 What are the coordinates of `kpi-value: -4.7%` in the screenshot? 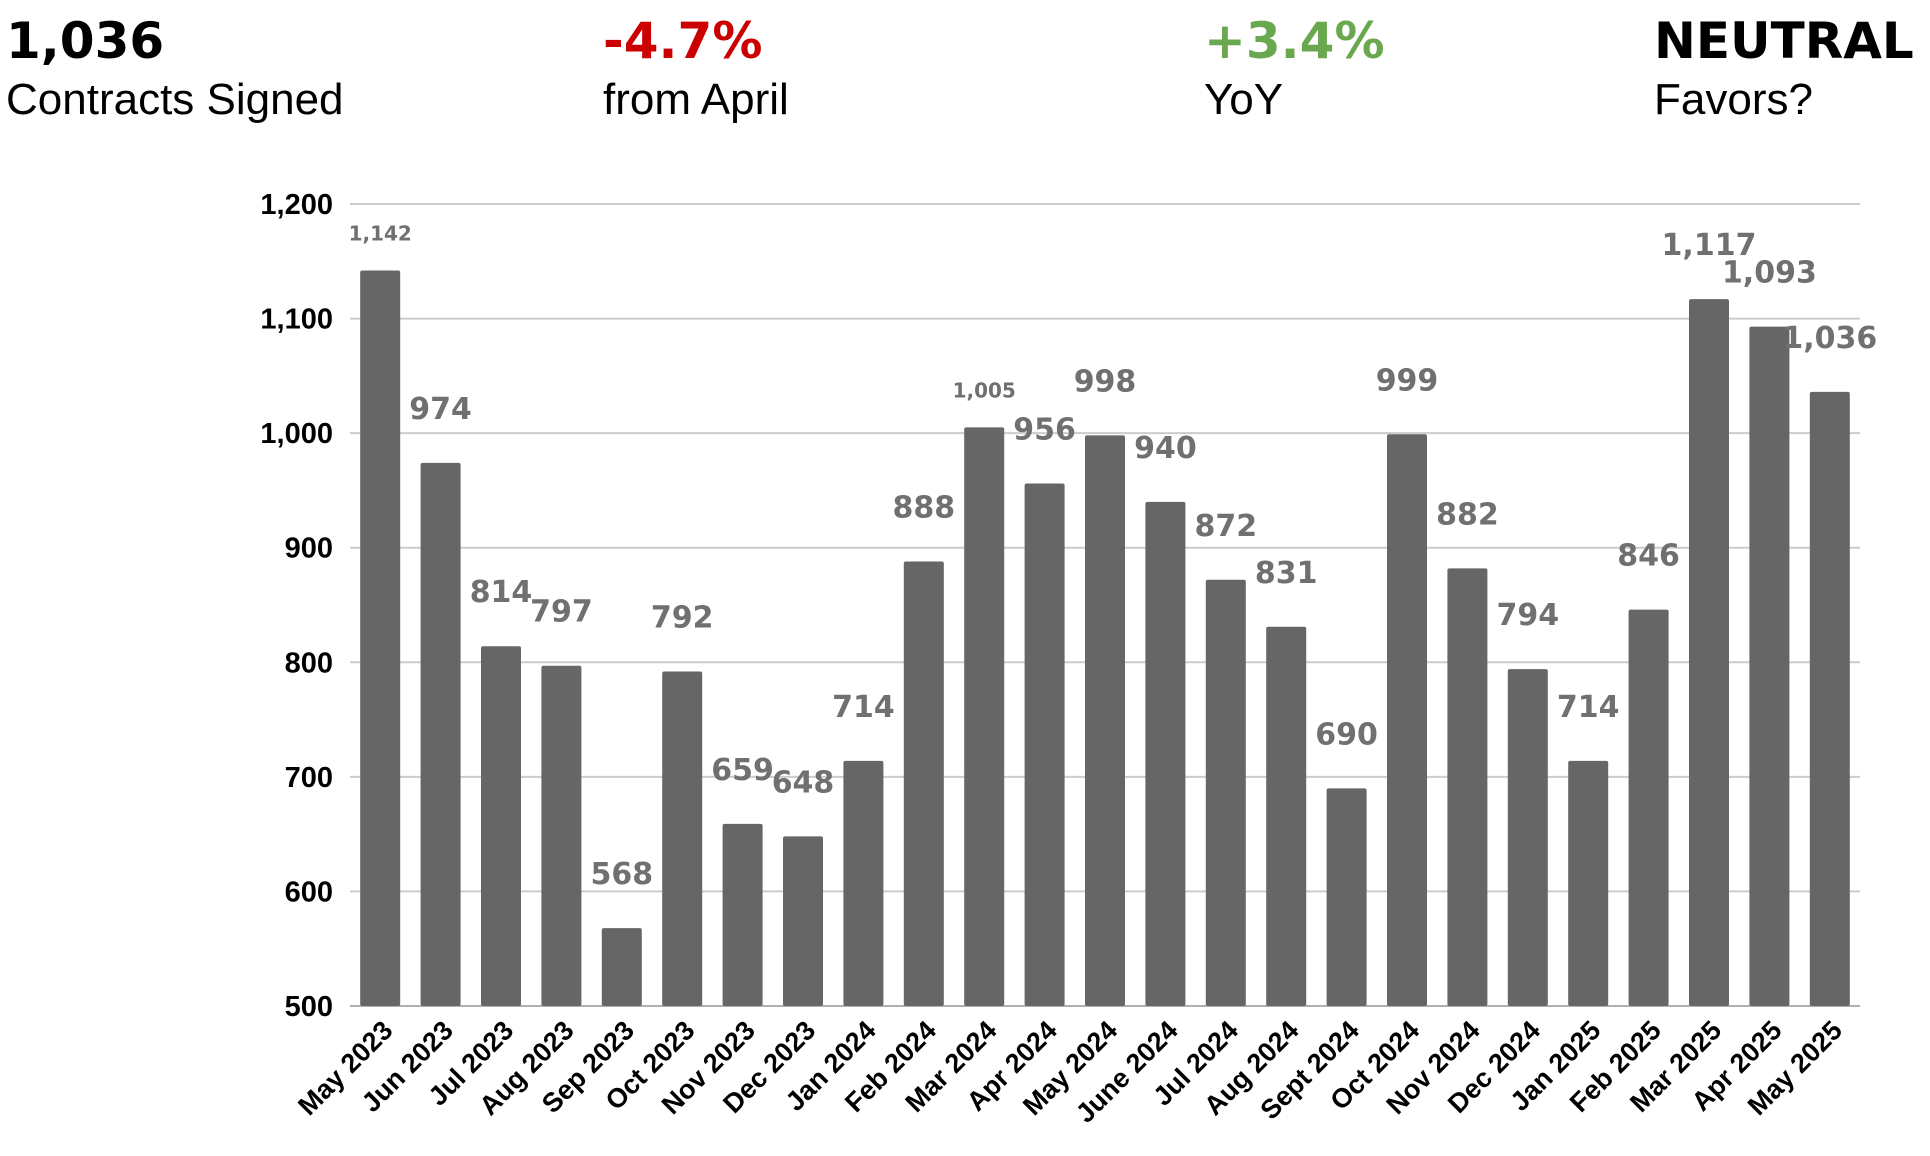 It's located at (683, 41).